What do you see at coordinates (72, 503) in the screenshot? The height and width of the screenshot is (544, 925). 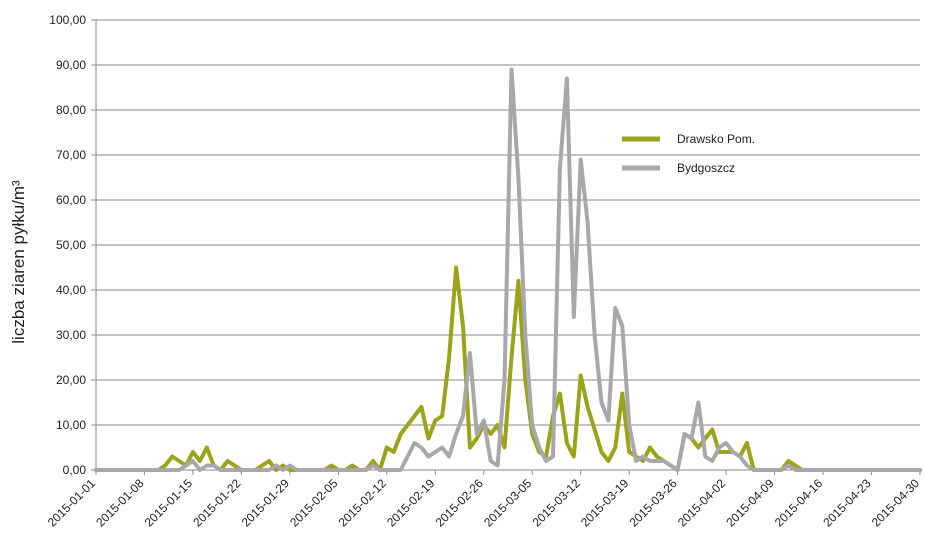 I see `x-tick-label: 2015-01-01` at bounding box center [72, 503].